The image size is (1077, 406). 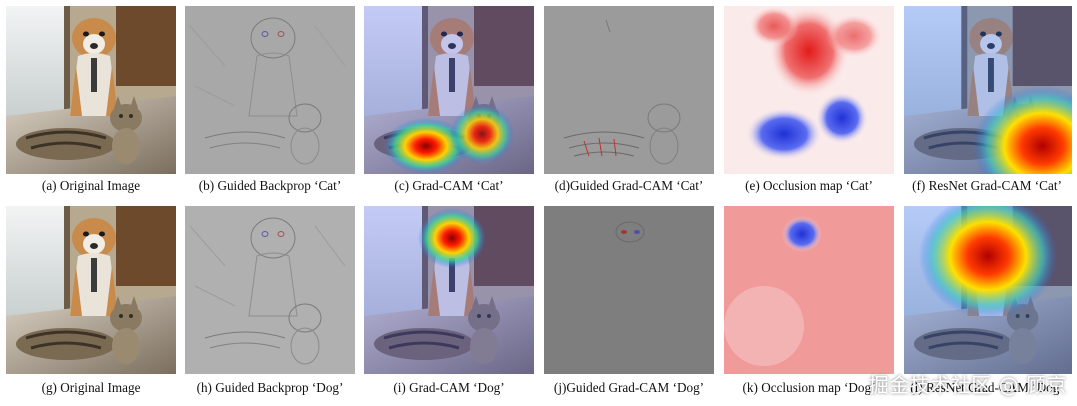 What do you see at coordinates (988, 90) in the screenshot?
I see `panel-f-resnet-gradcam-cat` at bounding box center [988, 90].